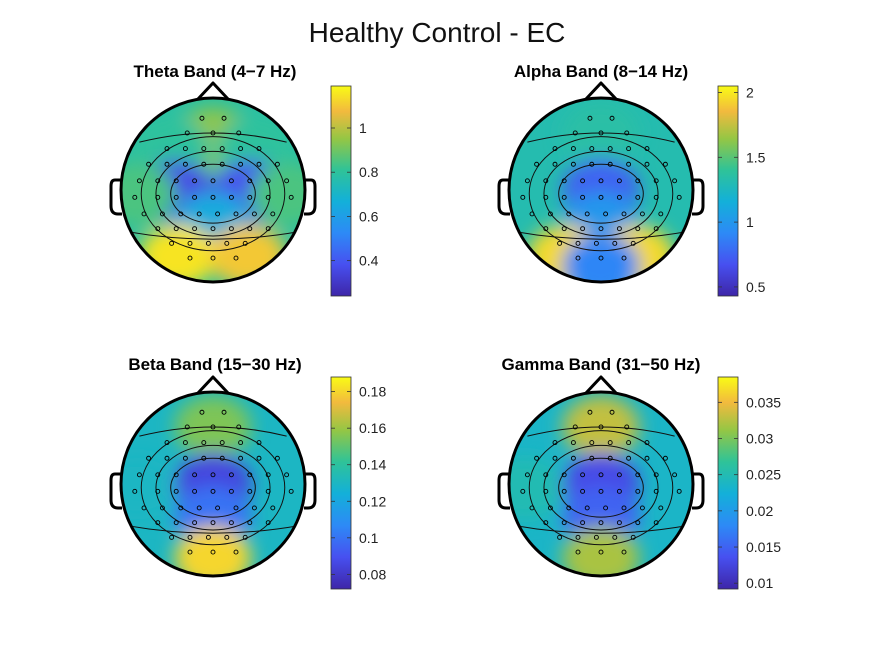 This screenshot has width=875, height=656. Describe the element at coordinates (728, 191) in the screenshot. I see `colorbar-gradient` at that location.